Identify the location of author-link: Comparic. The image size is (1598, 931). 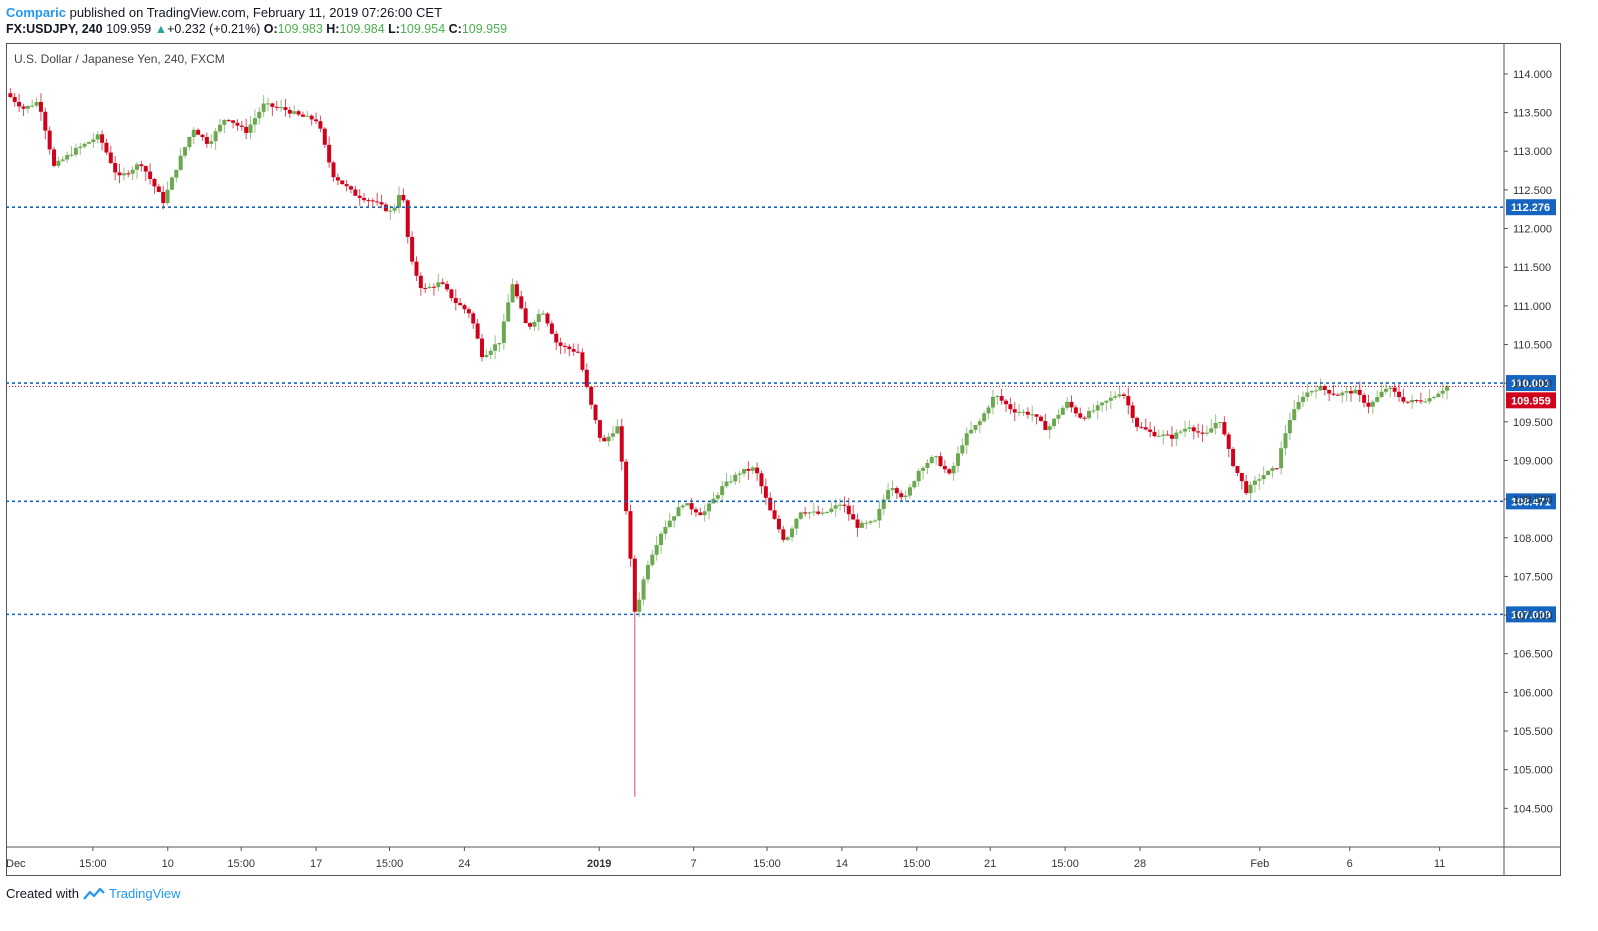
(36, 12).